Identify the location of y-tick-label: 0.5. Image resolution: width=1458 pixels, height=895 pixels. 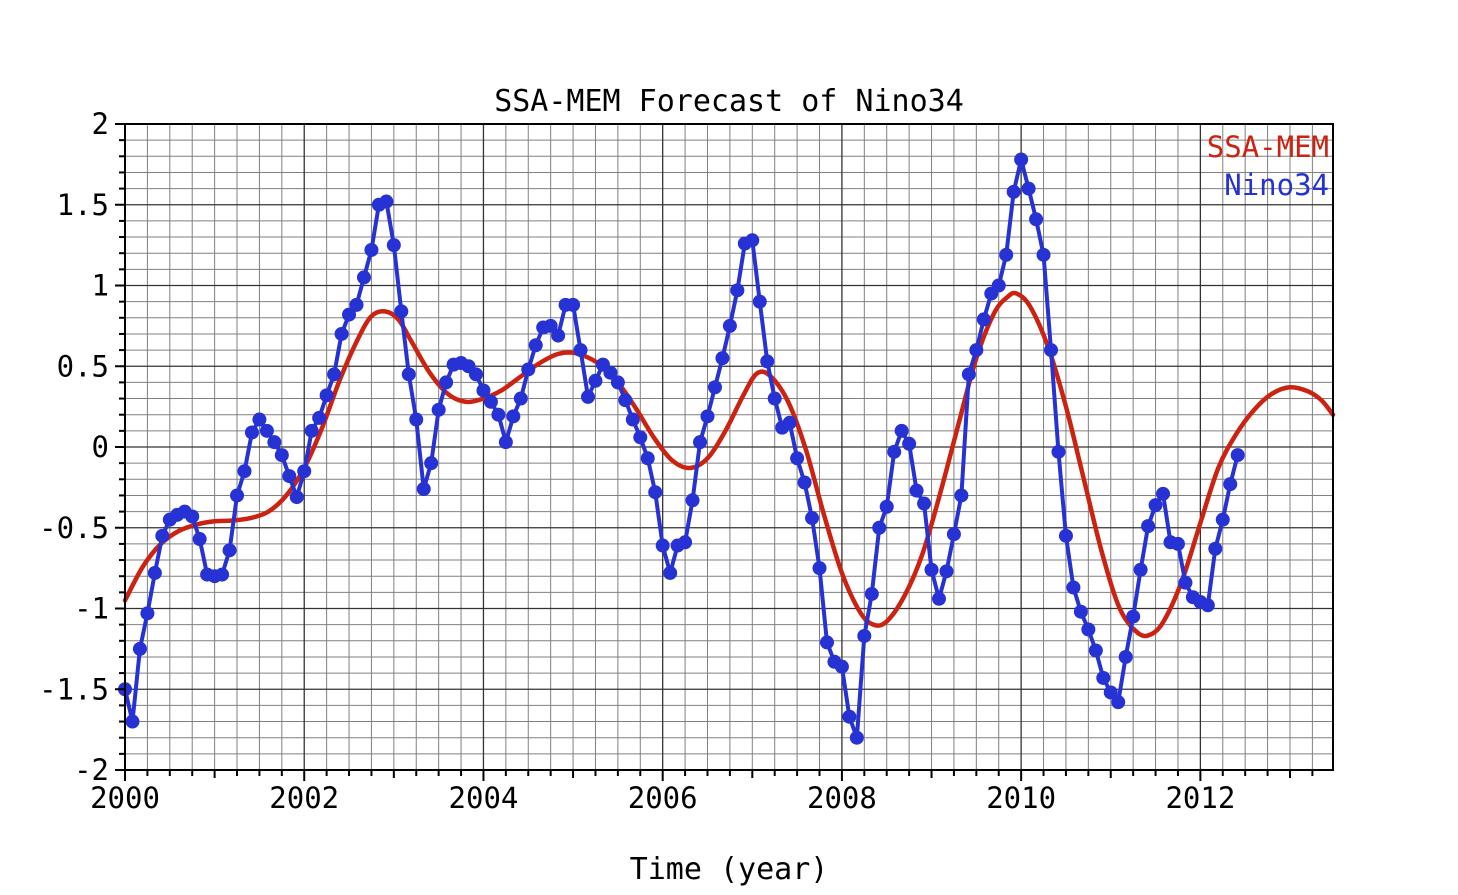
(83, 366).